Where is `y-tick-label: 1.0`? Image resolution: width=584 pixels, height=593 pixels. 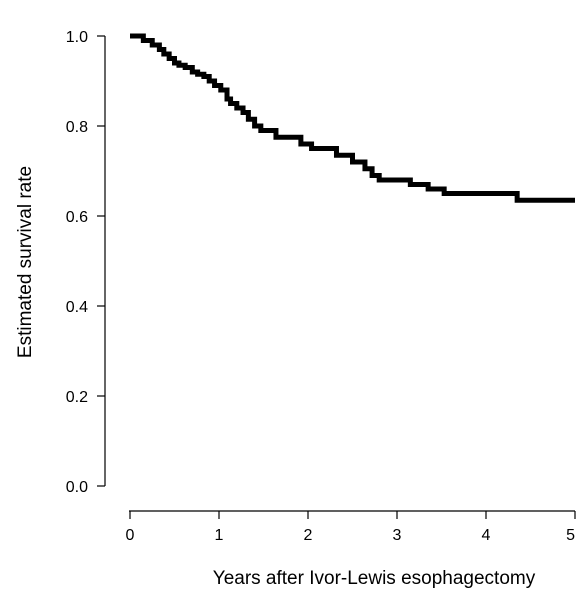 y-tick-label: 1.0 is located at coordinates (77, 37).